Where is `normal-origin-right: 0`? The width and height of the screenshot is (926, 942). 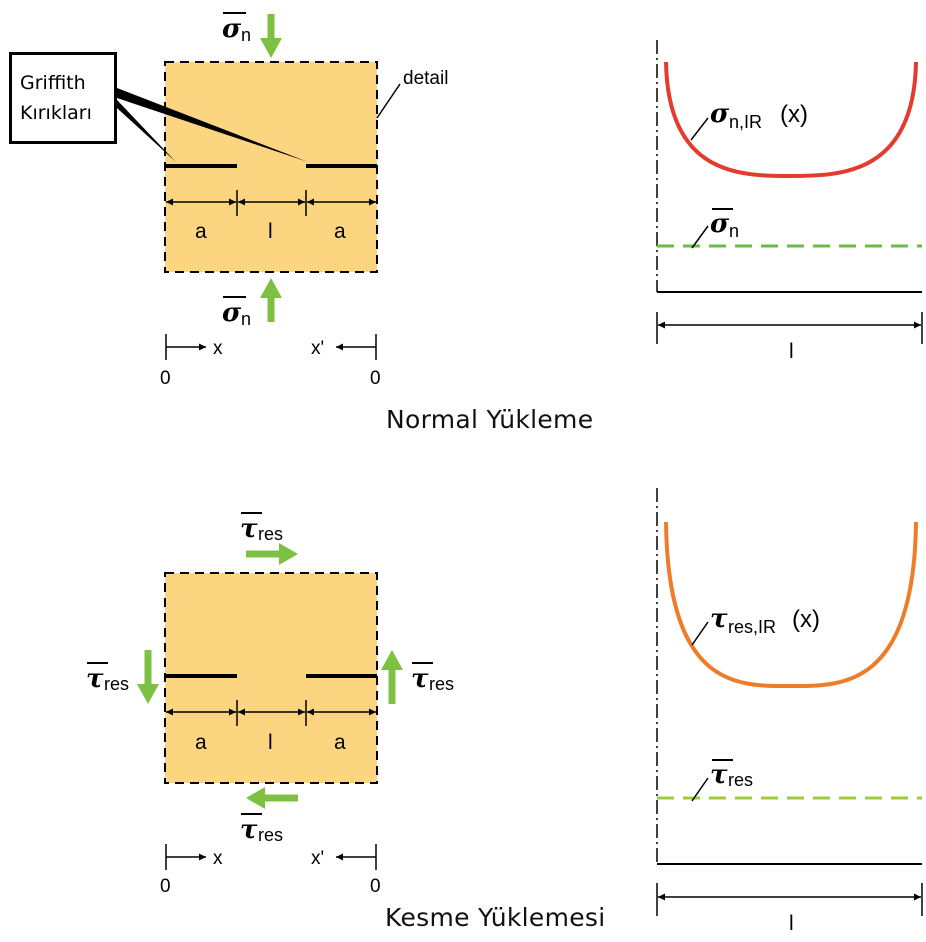 normal-origin-right: 0 is located at coordinates (375, 378).